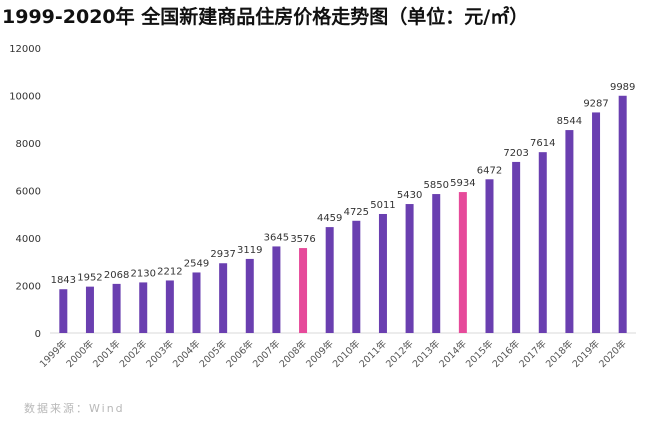 This screenshot has width=652, height=423. I want to click on data-label: 1952, so click(89, 278).